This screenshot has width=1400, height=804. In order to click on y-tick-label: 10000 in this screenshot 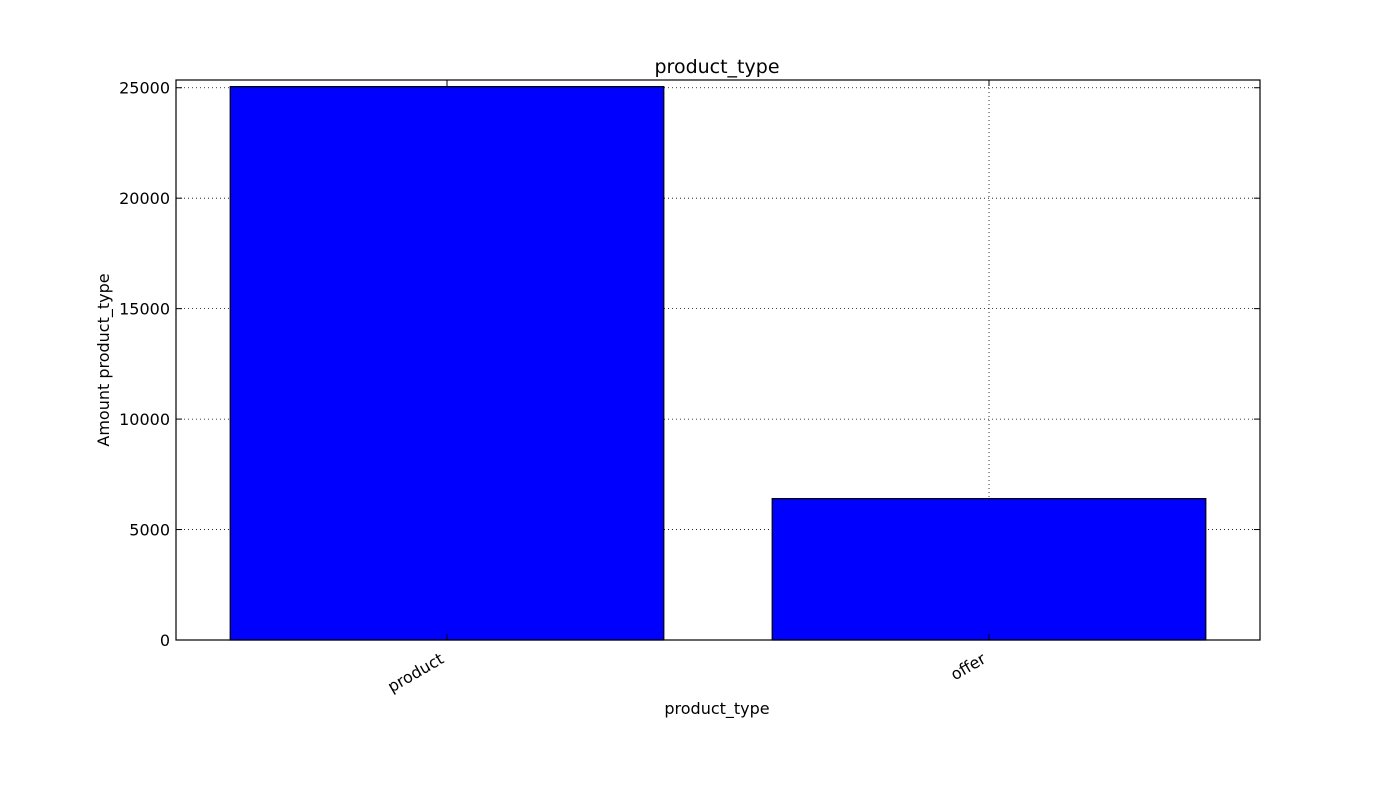, I will do `click(144, 419)`.